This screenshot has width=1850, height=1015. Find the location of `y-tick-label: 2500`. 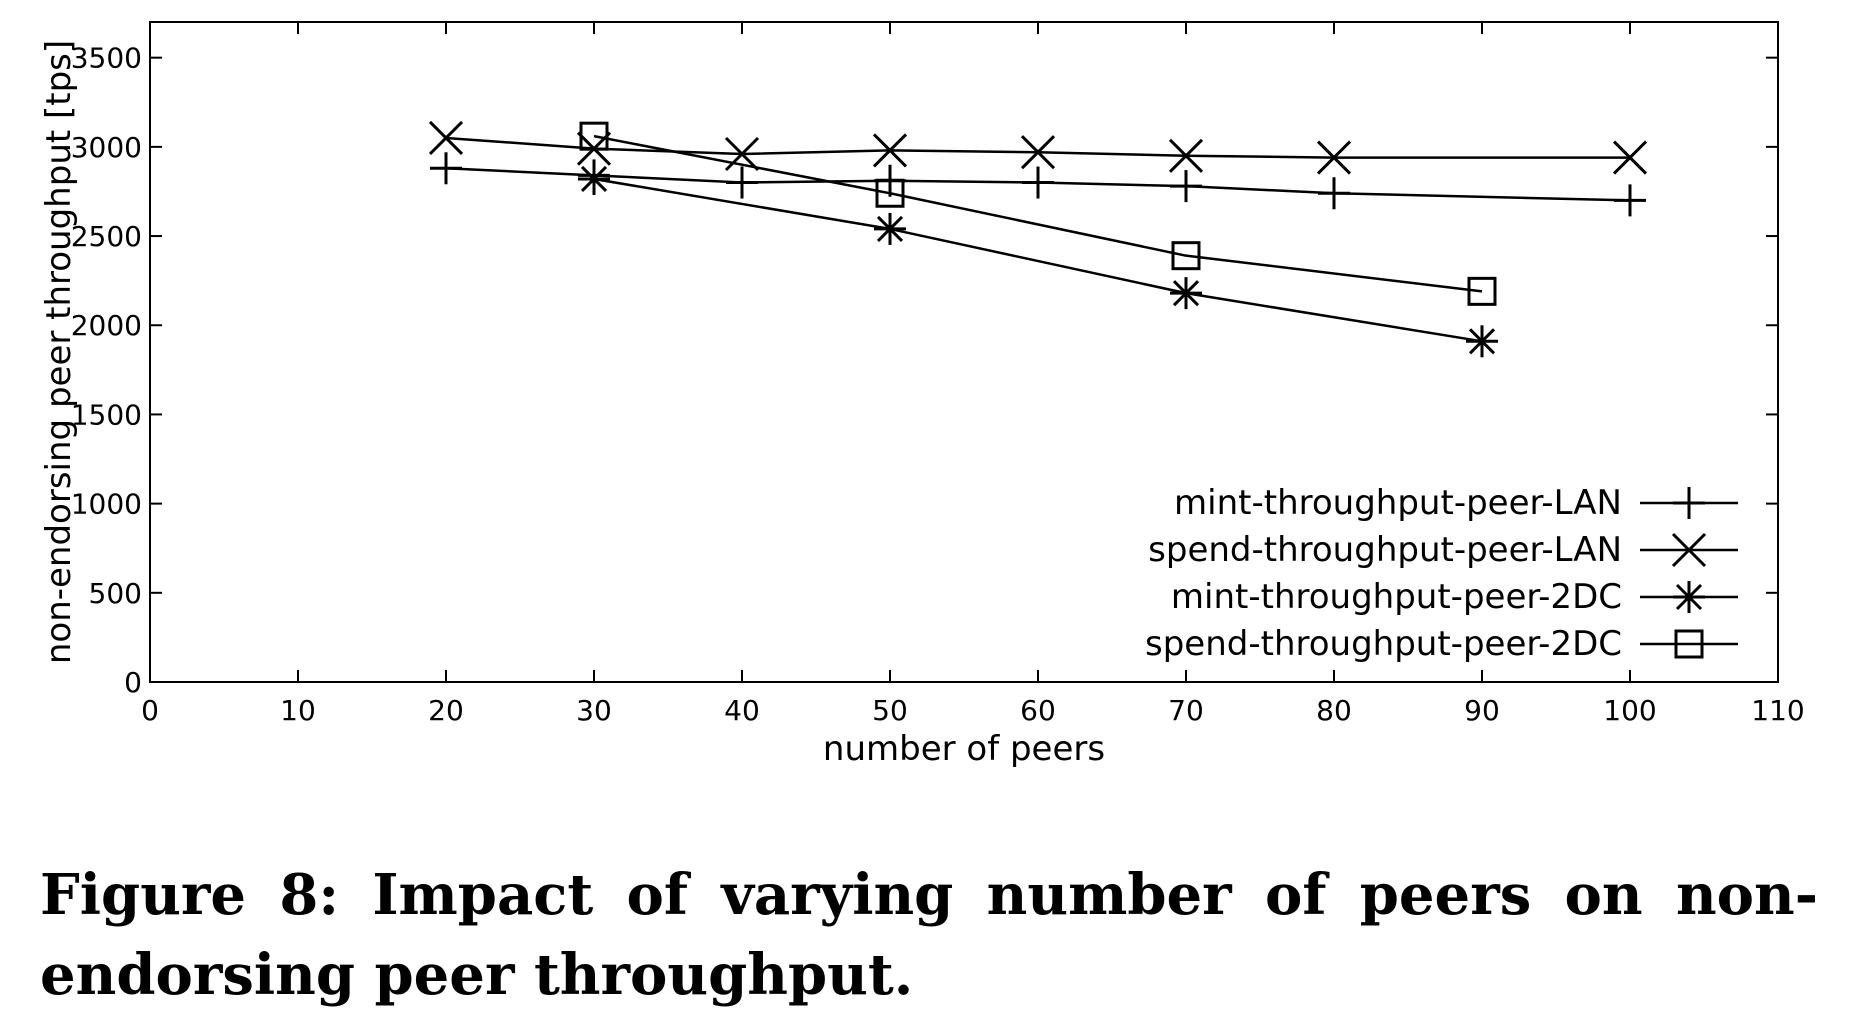

y-tick-label: 2500 is located at coordinates (106, 236).